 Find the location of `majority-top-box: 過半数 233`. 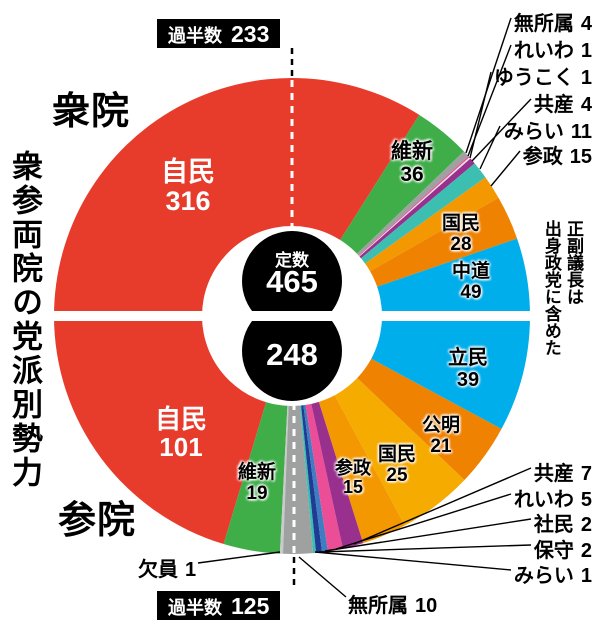

majority-top-box: 過半数 233 is located at coordinates (219, 33).